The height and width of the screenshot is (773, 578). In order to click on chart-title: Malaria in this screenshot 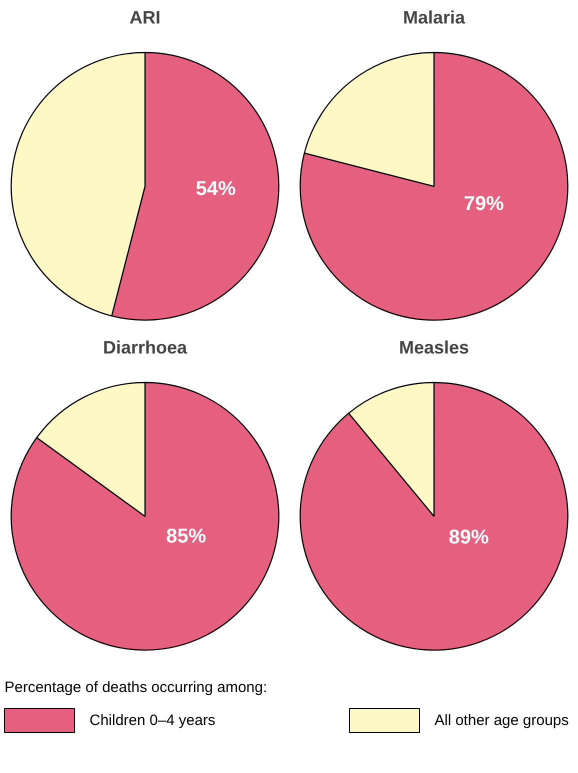, I will do `click(434, 18)`.